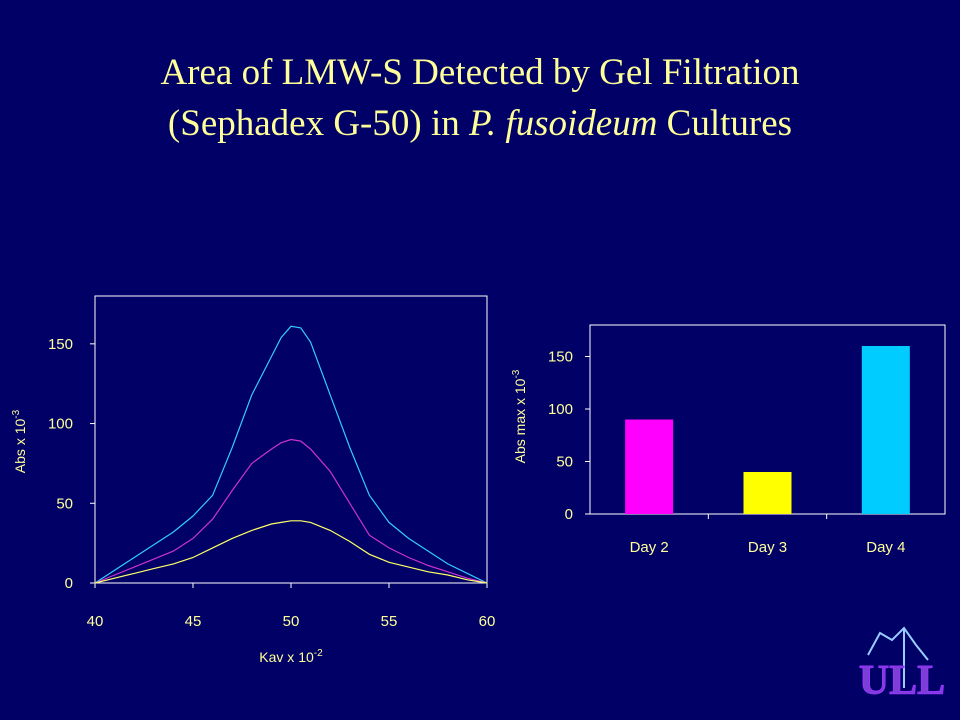  What do you see at coordinates (519, 416) in the screenshot?
I see `bar-y-axis-label: Abs max x 10-3` at bounding box center [519, 416].